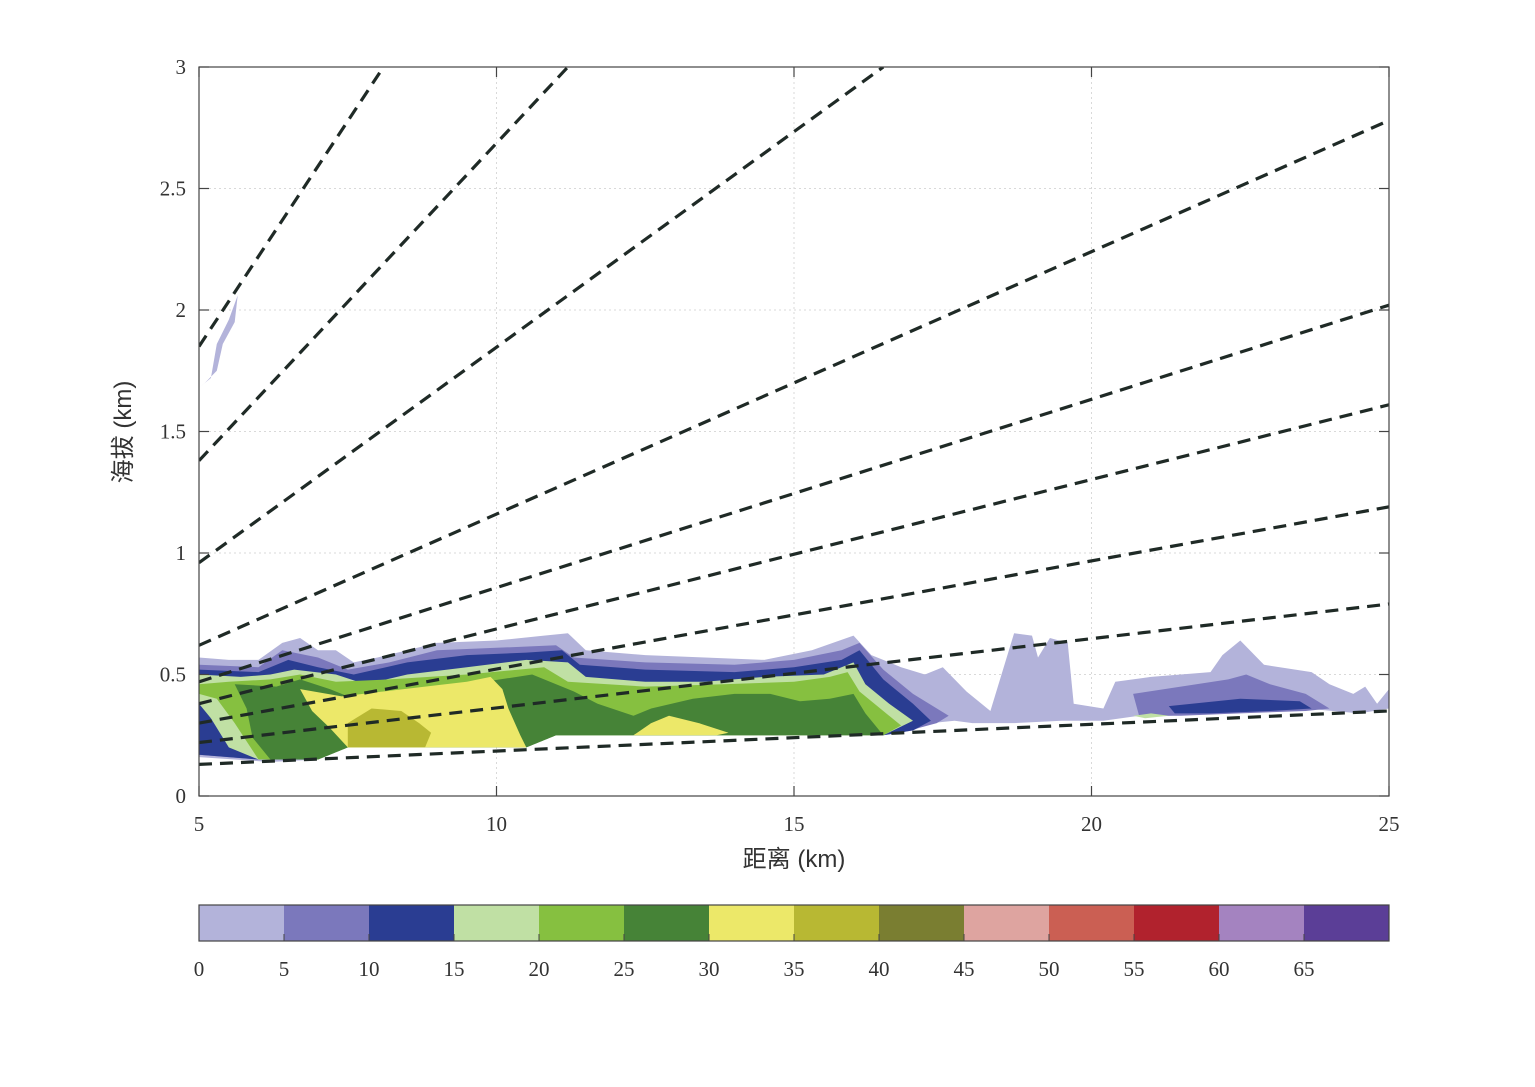 The width and height of the screenshot is (1535, 1087). I want to click on contour-region-30-dbz, so click(681, 725).